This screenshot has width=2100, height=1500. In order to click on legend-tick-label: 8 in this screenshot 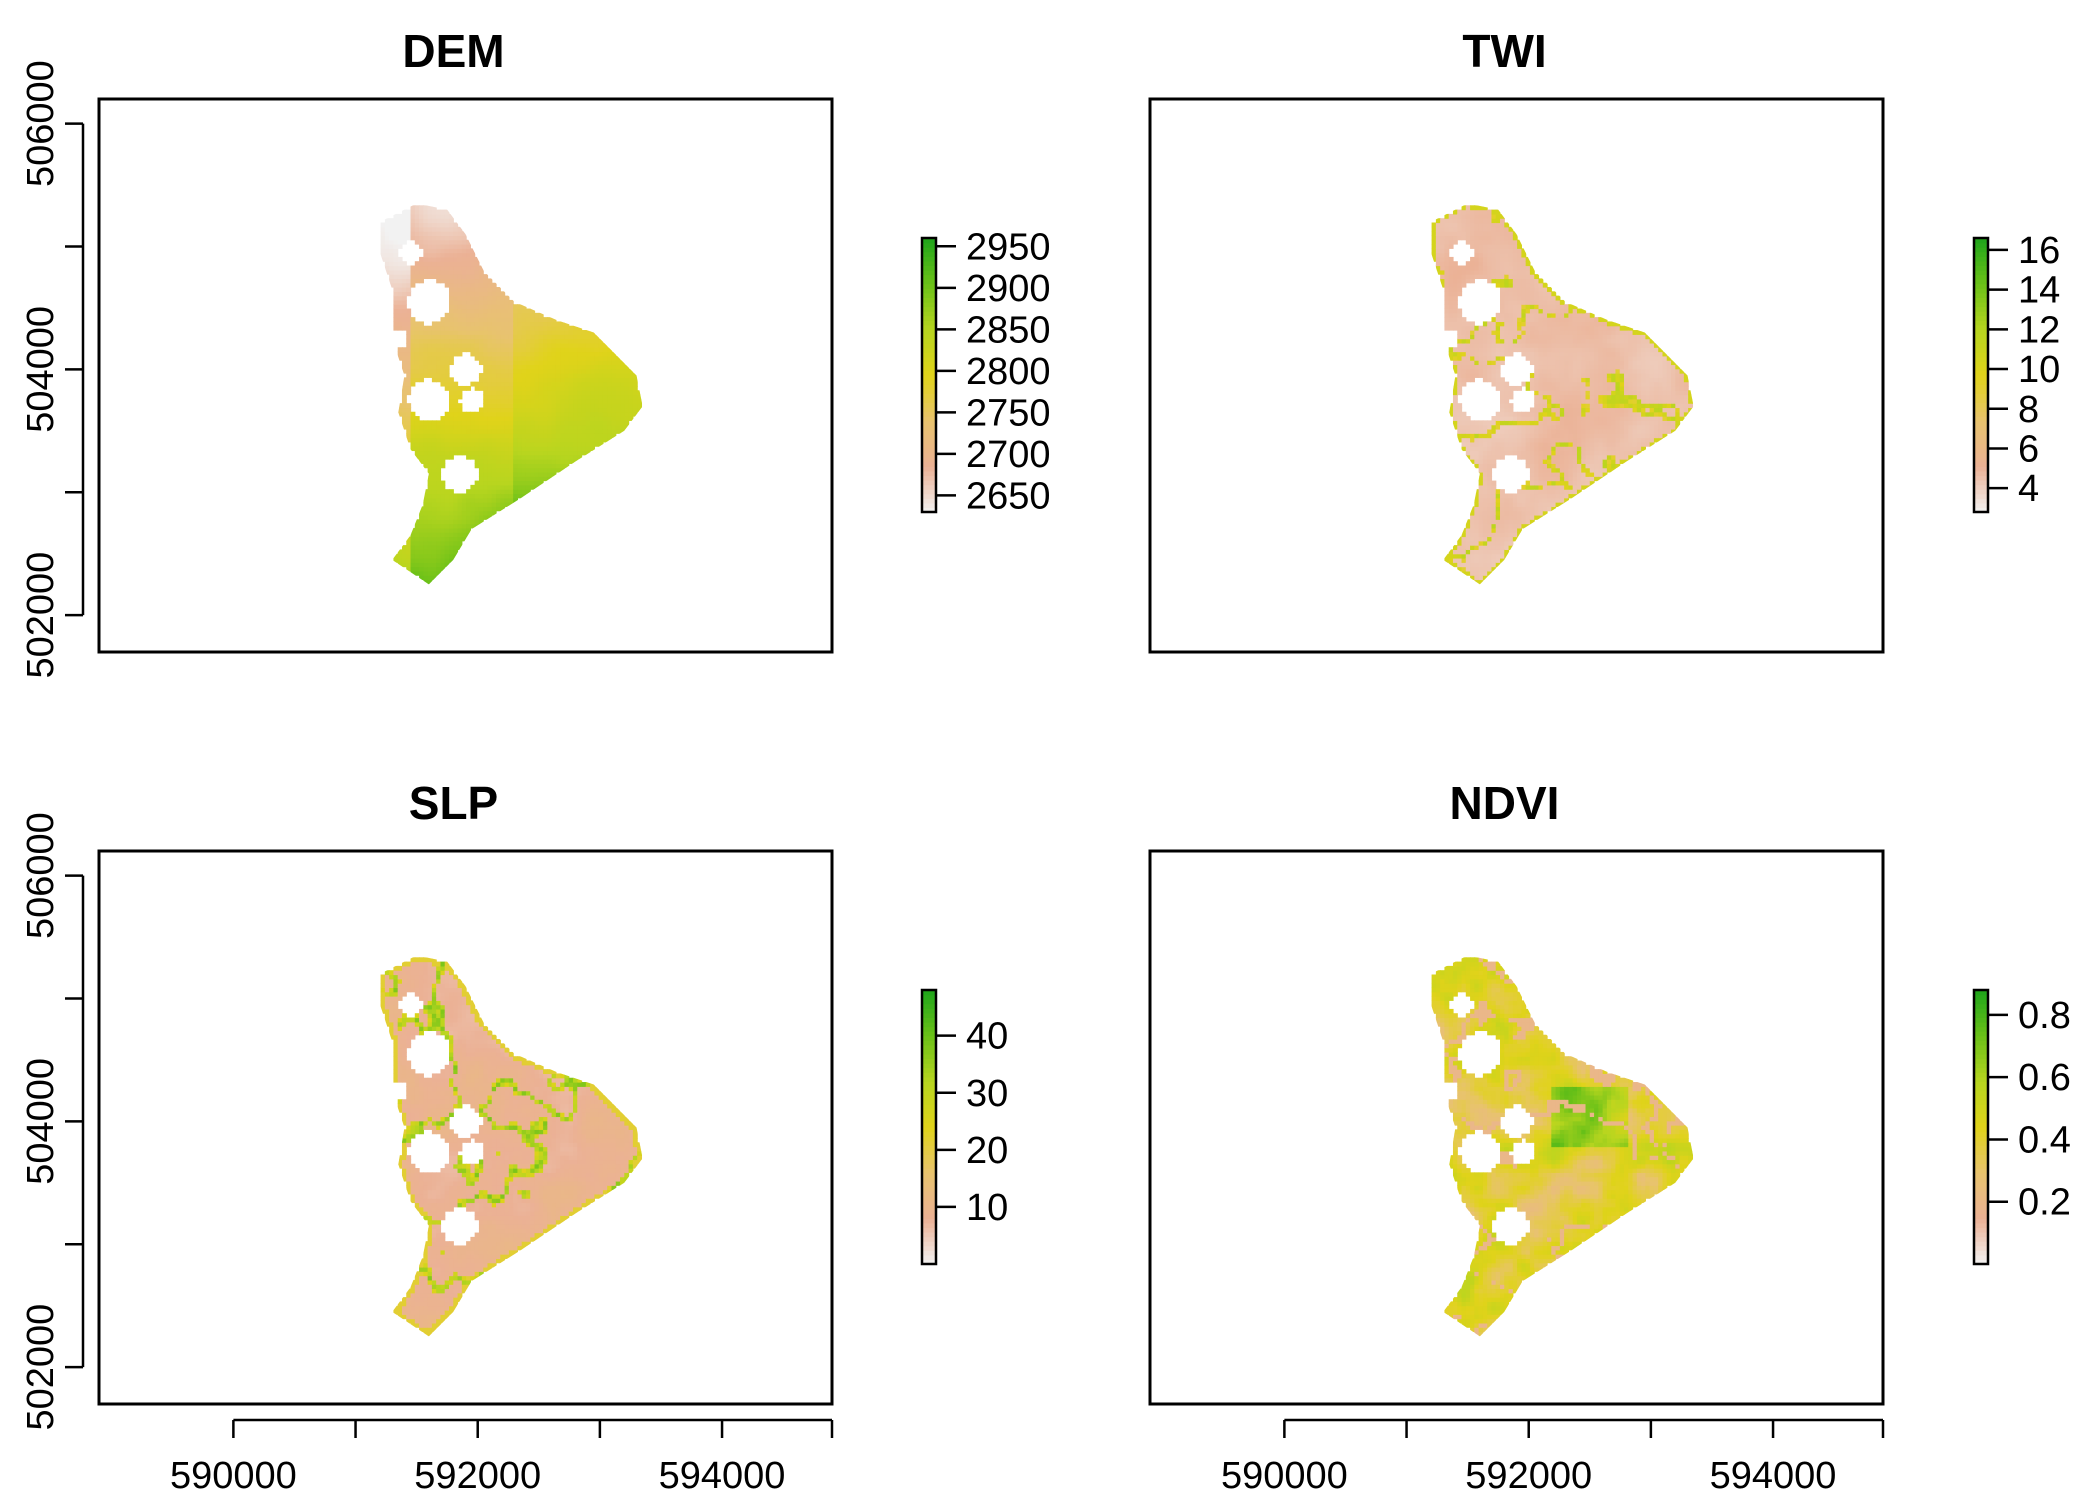, I will do `click(2028, 410)`.